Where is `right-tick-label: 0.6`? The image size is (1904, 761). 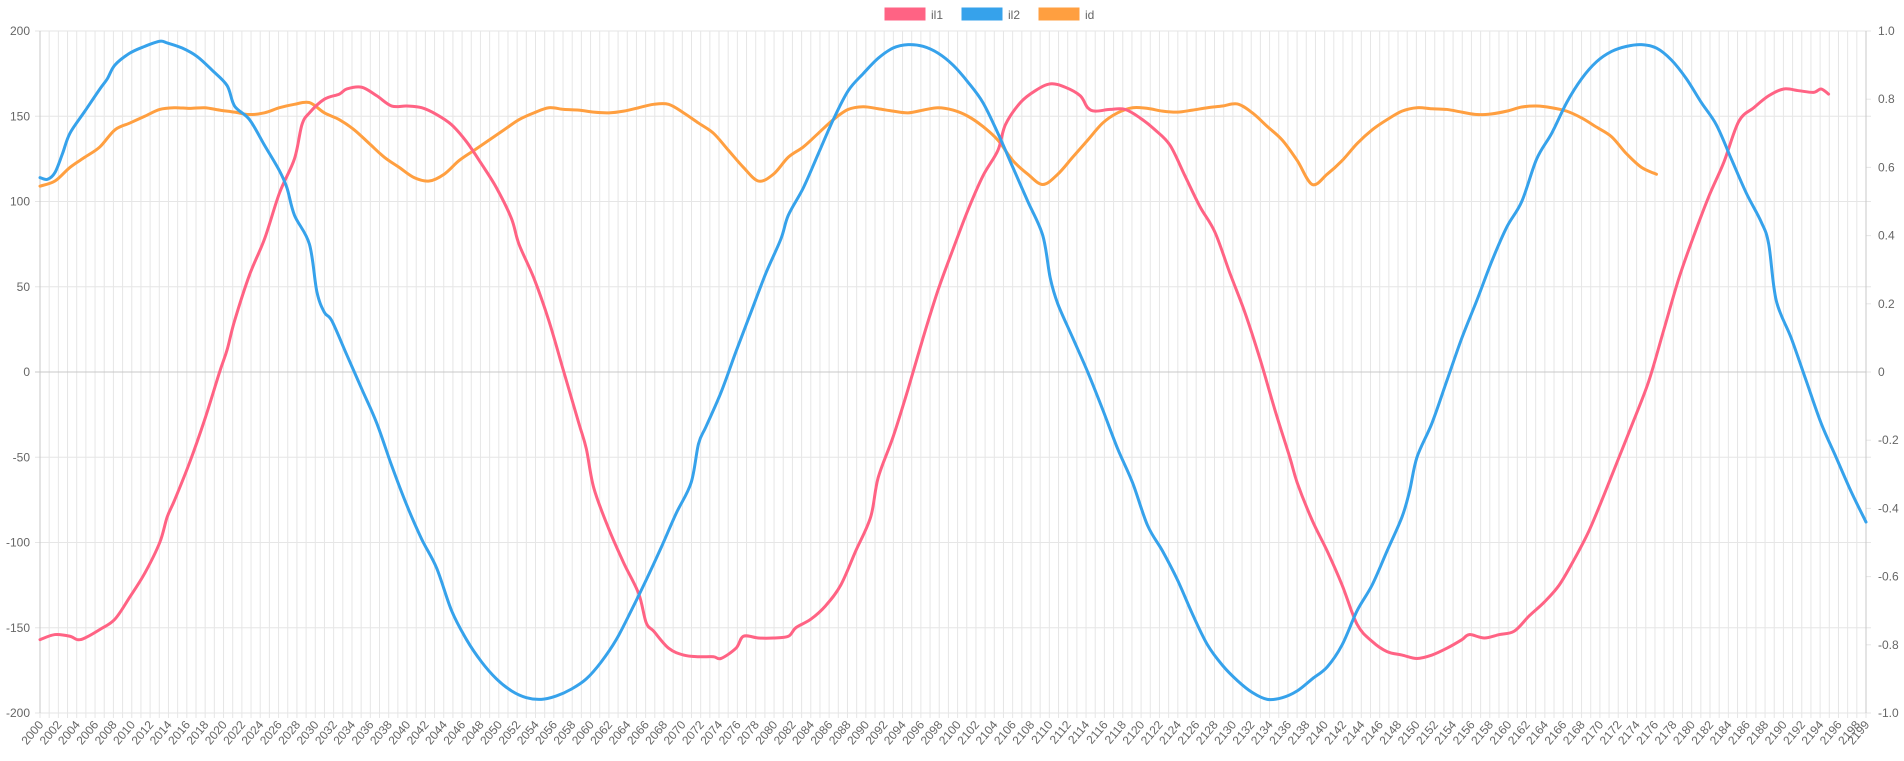 right-tick-label: 0.6 is located at coordinates (1886, 167).